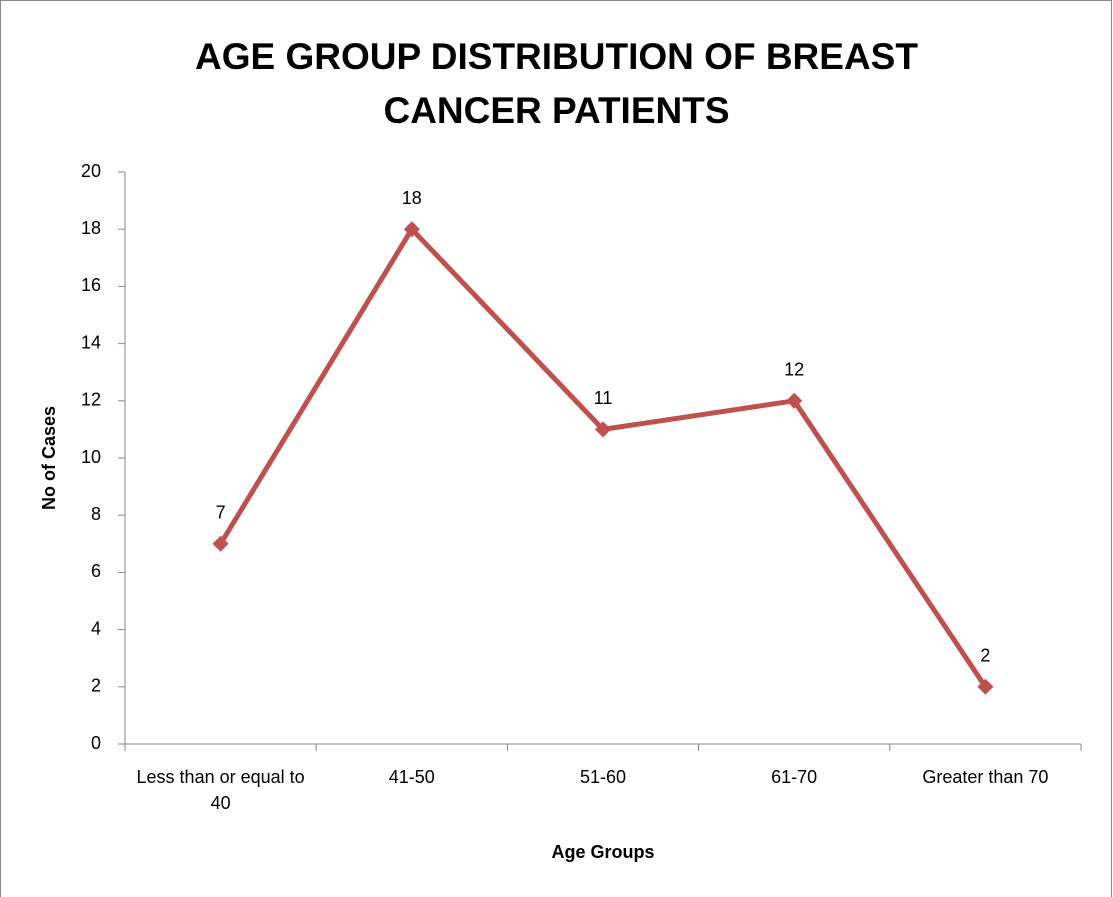  I want to click on data-label: 7, so click(221, 513).